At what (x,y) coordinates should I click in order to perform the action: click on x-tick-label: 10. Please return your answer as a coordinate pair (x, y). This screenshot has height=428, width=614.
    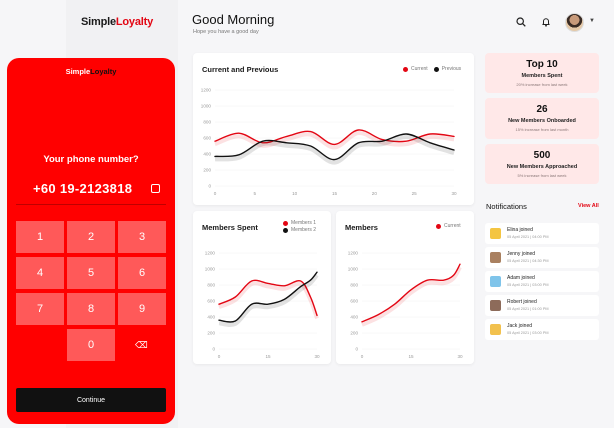
    Looking at the image, I should click on (295, 193).